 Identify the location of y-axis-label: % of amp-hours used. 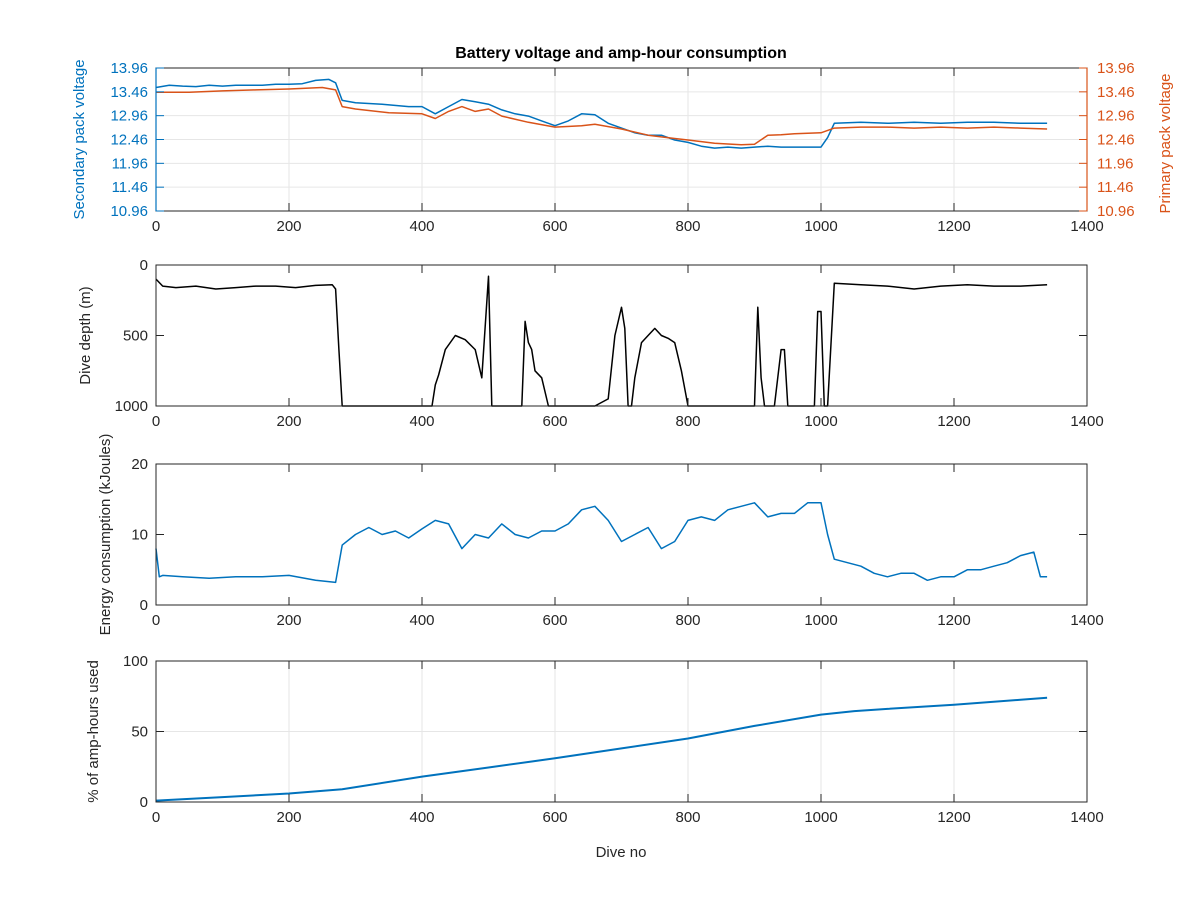
(93, 731).